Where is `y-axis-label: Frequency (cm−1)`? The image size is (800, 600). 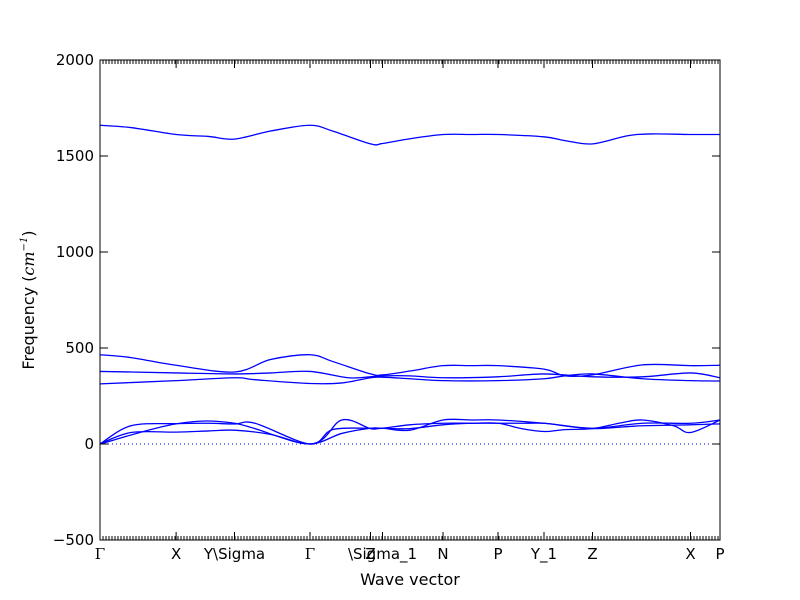
y-axis-label: Frequency (cm−1) is located at coordinates (28, 299).